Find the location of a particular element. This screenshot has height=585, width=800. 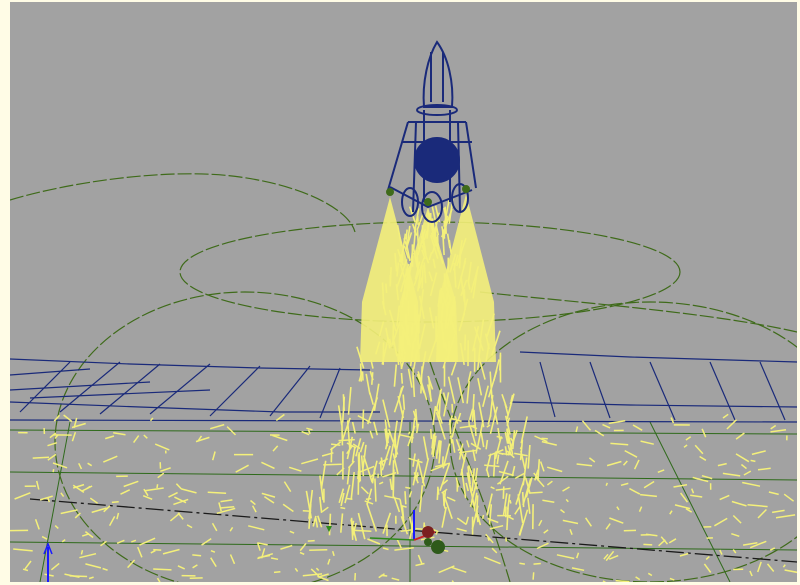

transform-gizmo is located at coordinates (385, 532).